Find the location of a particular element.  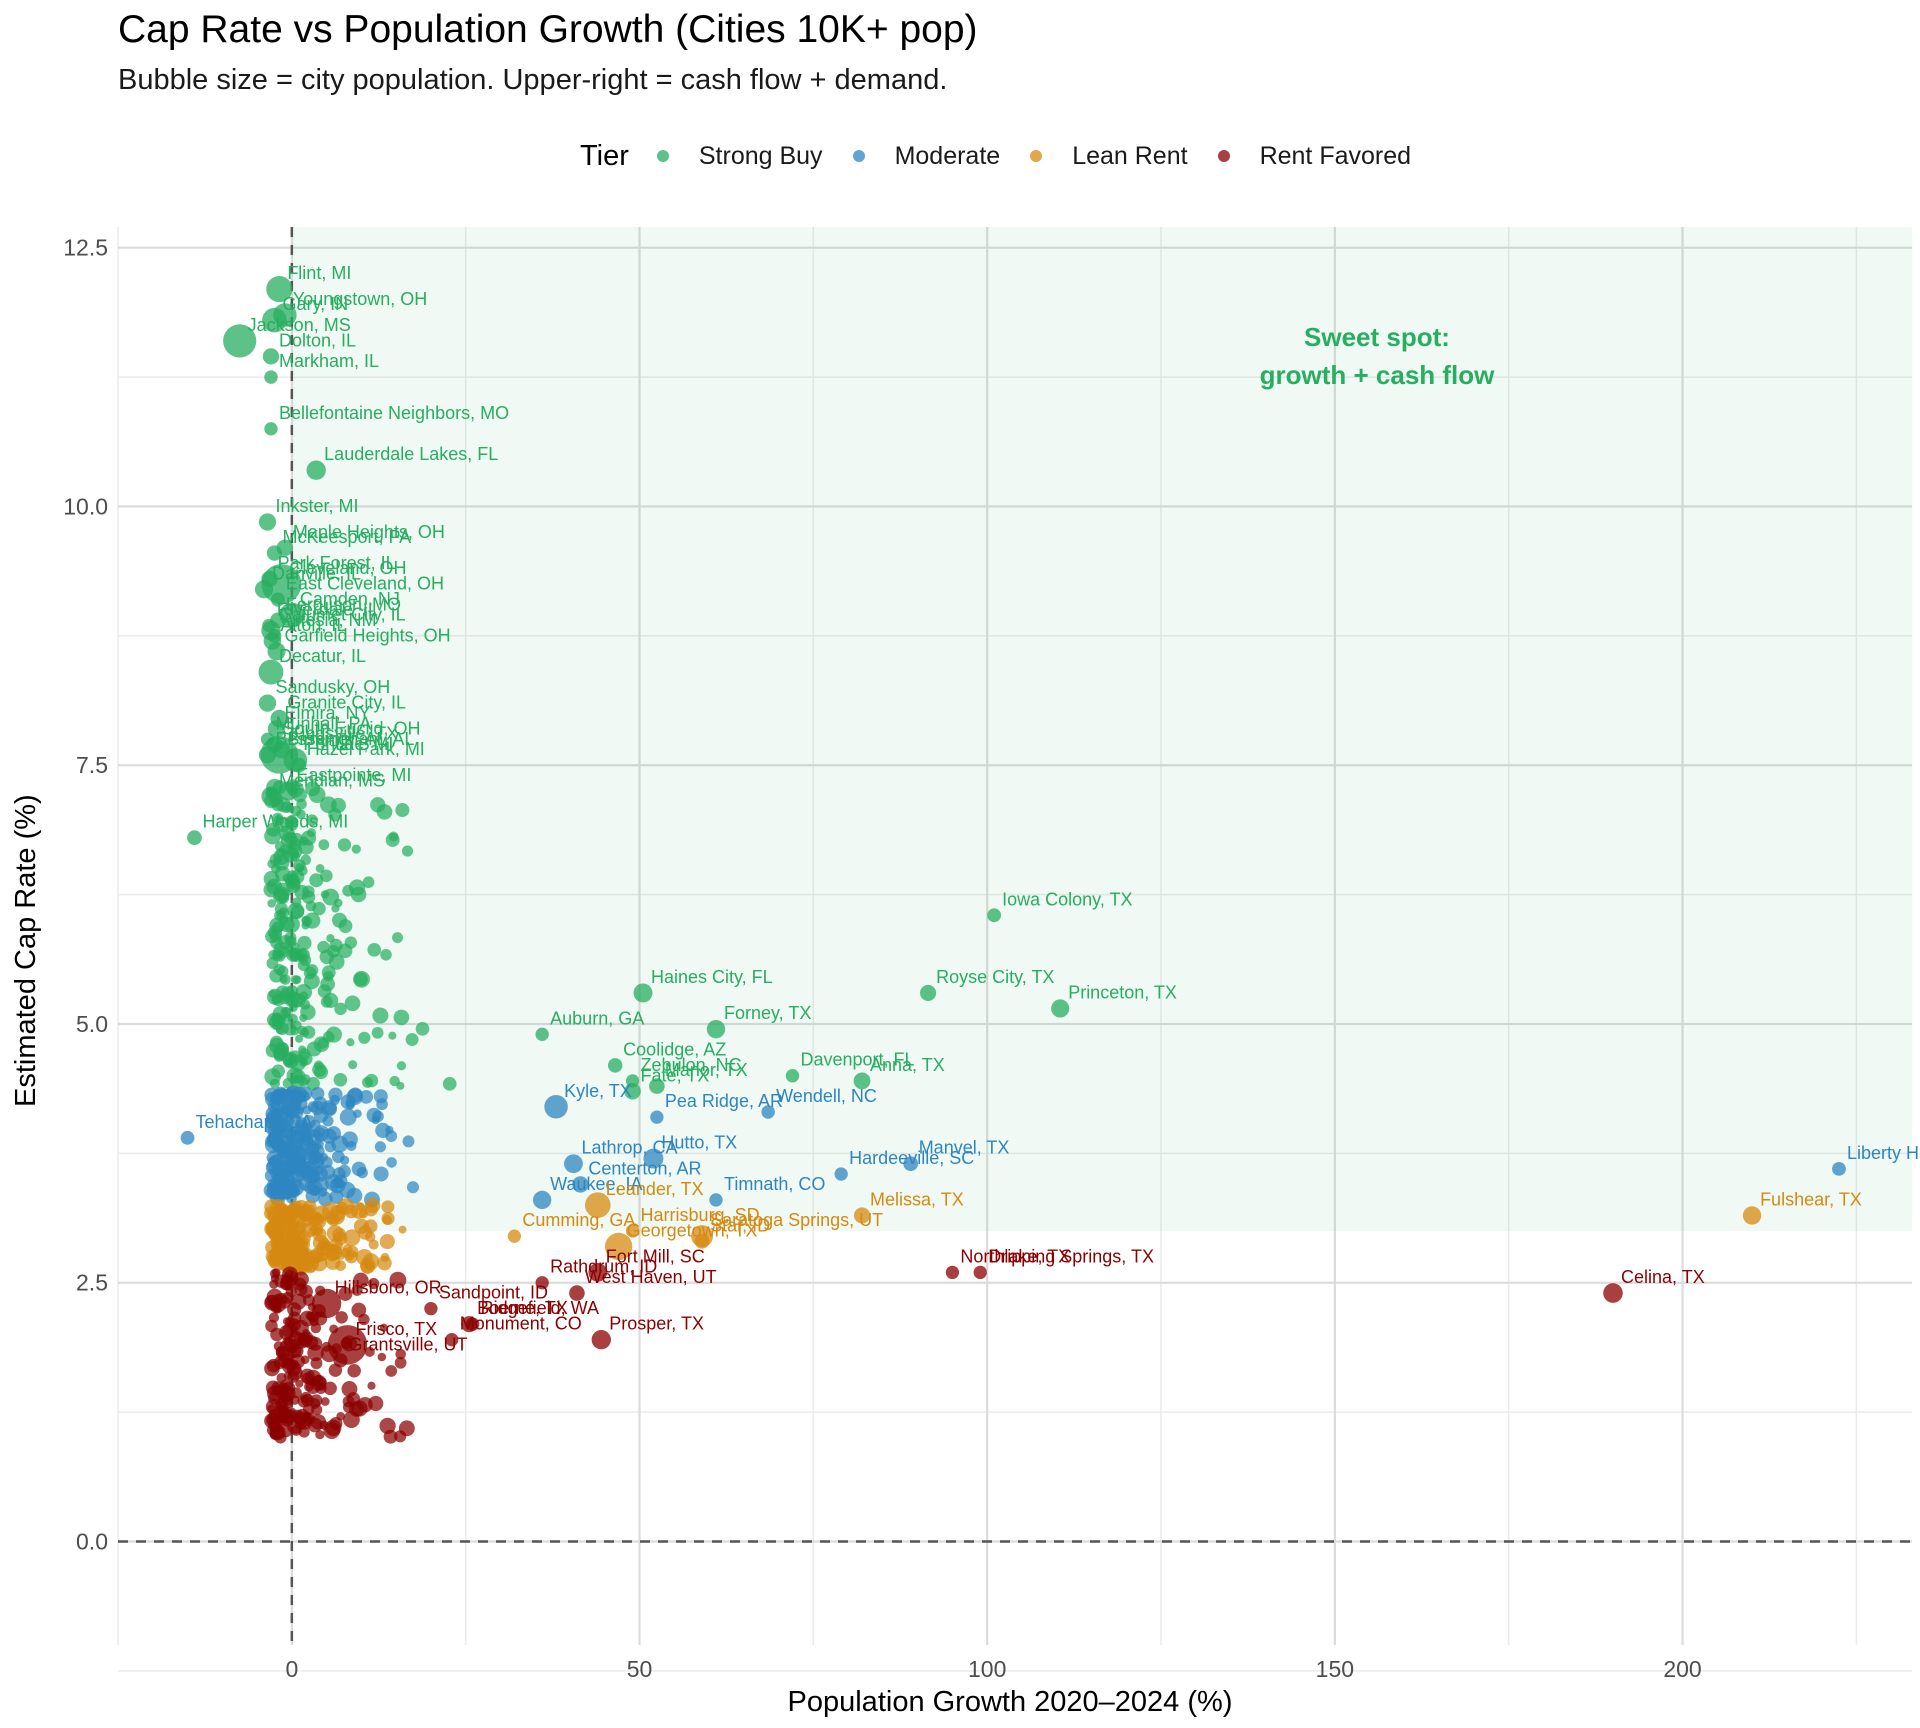

point-label: Riverdale, IL is located at coordinates (327, 609).